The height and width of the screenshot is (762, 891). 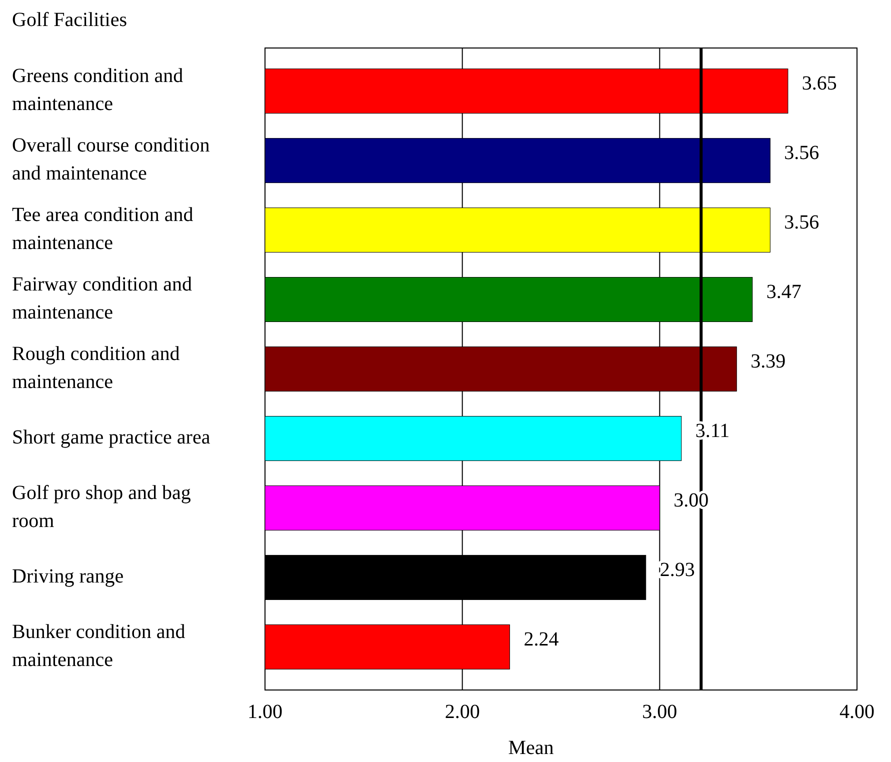 I want to click on y-tick-label: Tee area condition and maintenance, so click(x=103, y=229).